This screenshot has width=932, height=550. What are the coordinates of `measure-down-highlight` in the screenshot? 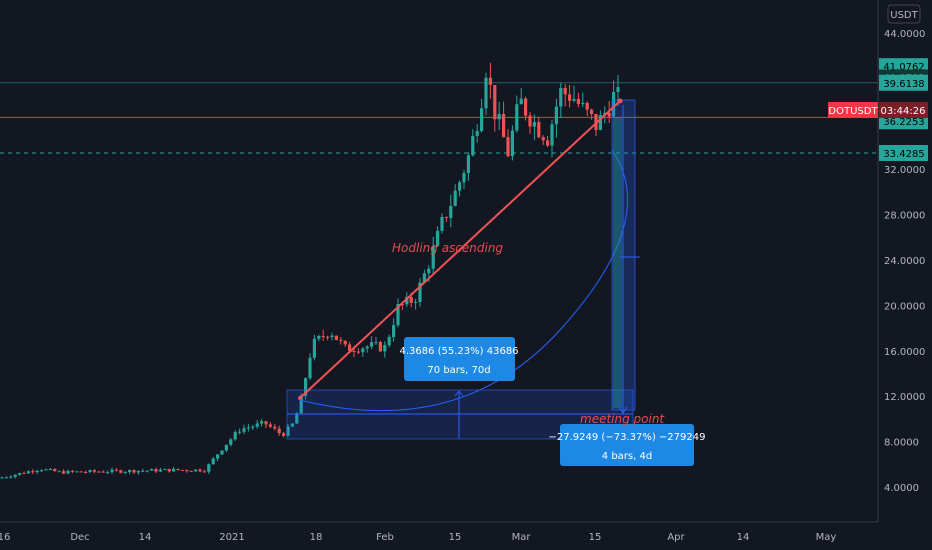 It's located at (617, 262).